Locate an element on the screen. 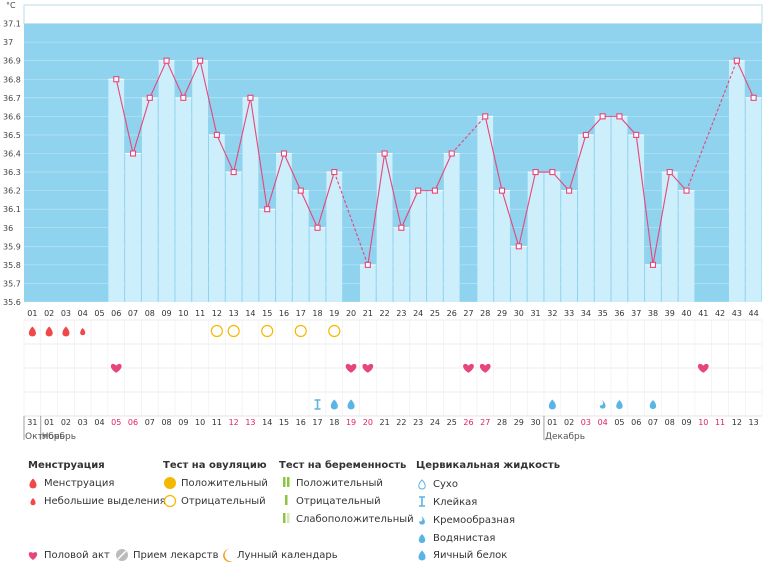 The height and width of the screenshot is (562, 770). y-tick-label: 37 is located at coordinates (8, 42).